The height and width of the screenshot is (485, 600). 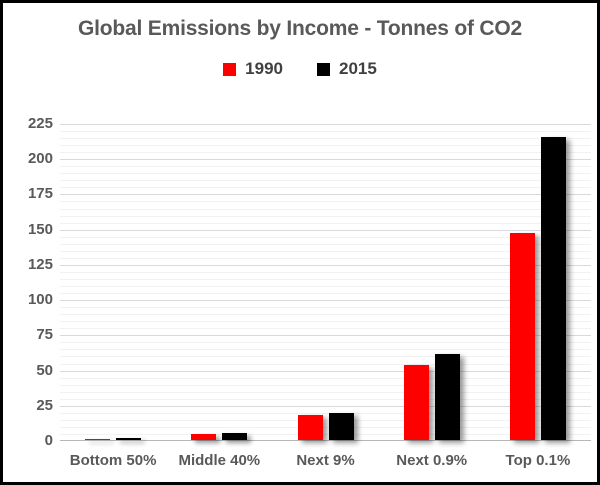 What do you see at coordinates (40, 229) in the screenshot?
I see `y-tick-label: 150` at bounding box center [40, 229].